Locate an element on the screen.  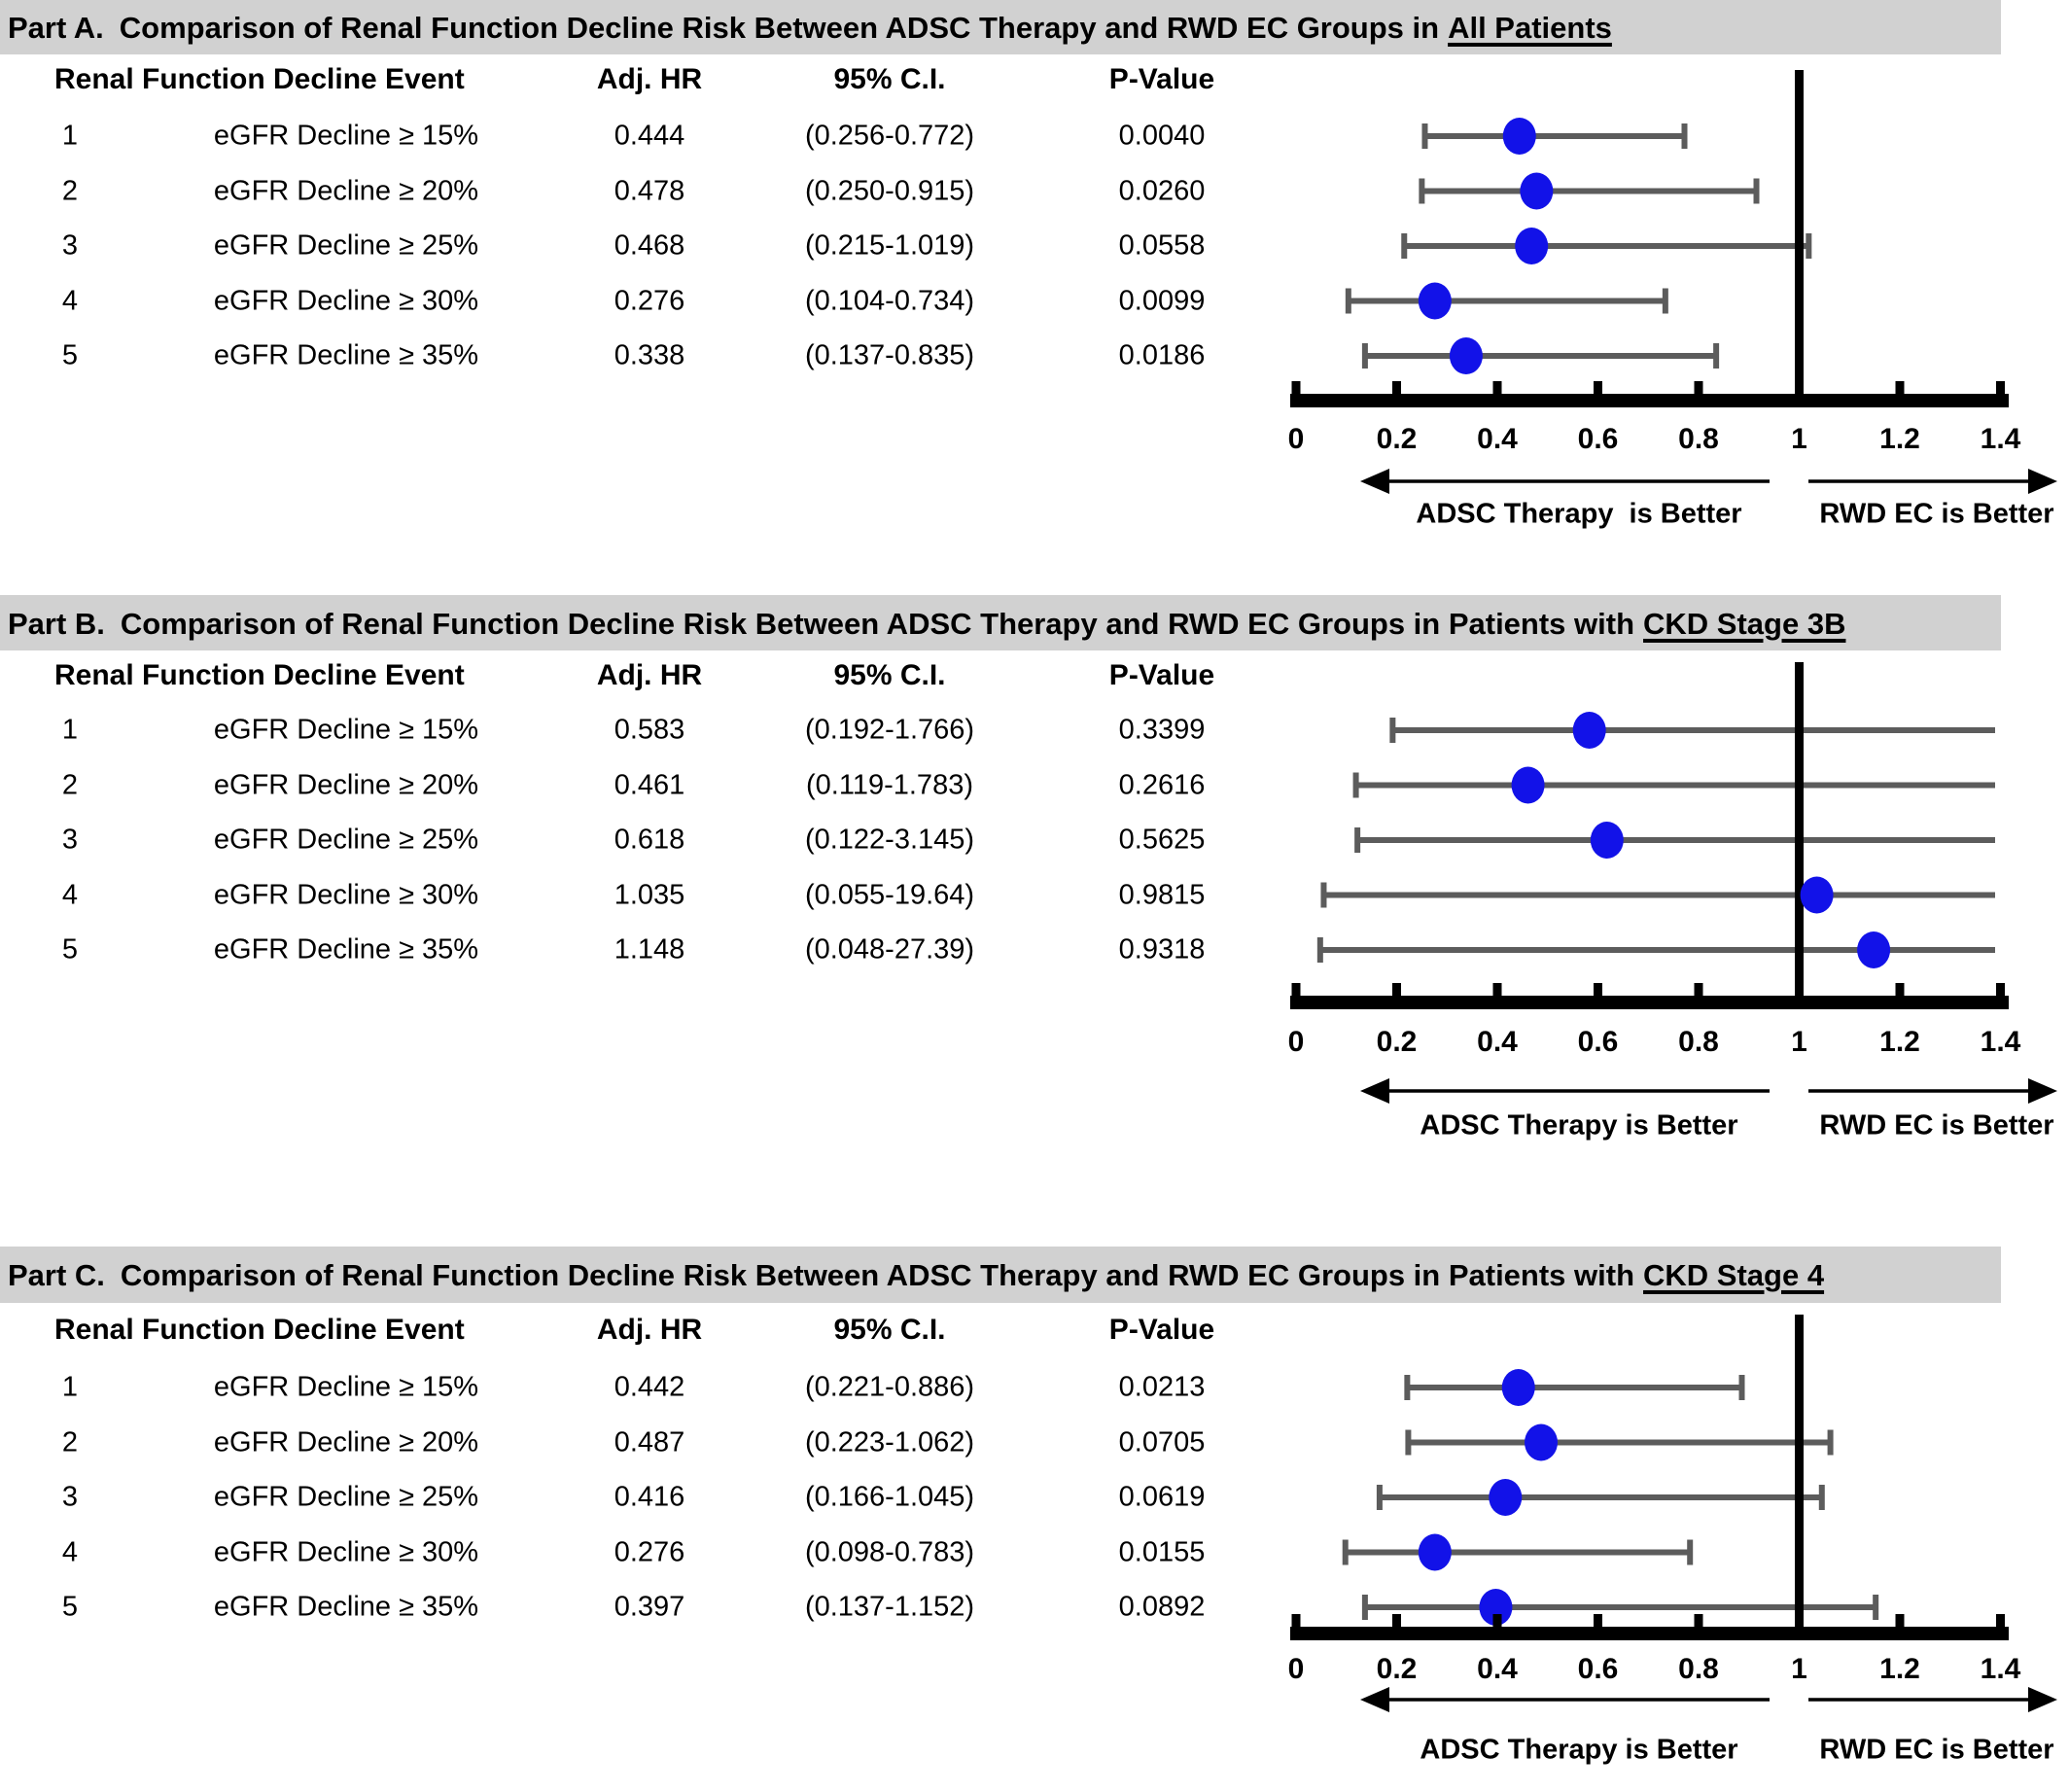
row-event-label: eGFR Decline ≥ 30% is located at coordinates (346, 894).